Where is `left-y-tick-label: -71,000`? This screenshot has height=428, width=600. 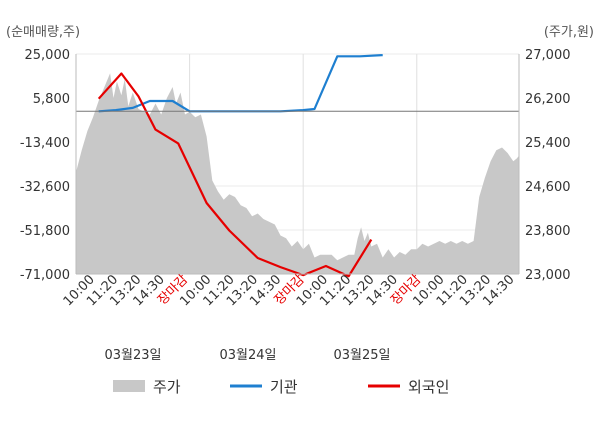 left-y-tick-label: -71,000 is located at coordinates (45, 275).